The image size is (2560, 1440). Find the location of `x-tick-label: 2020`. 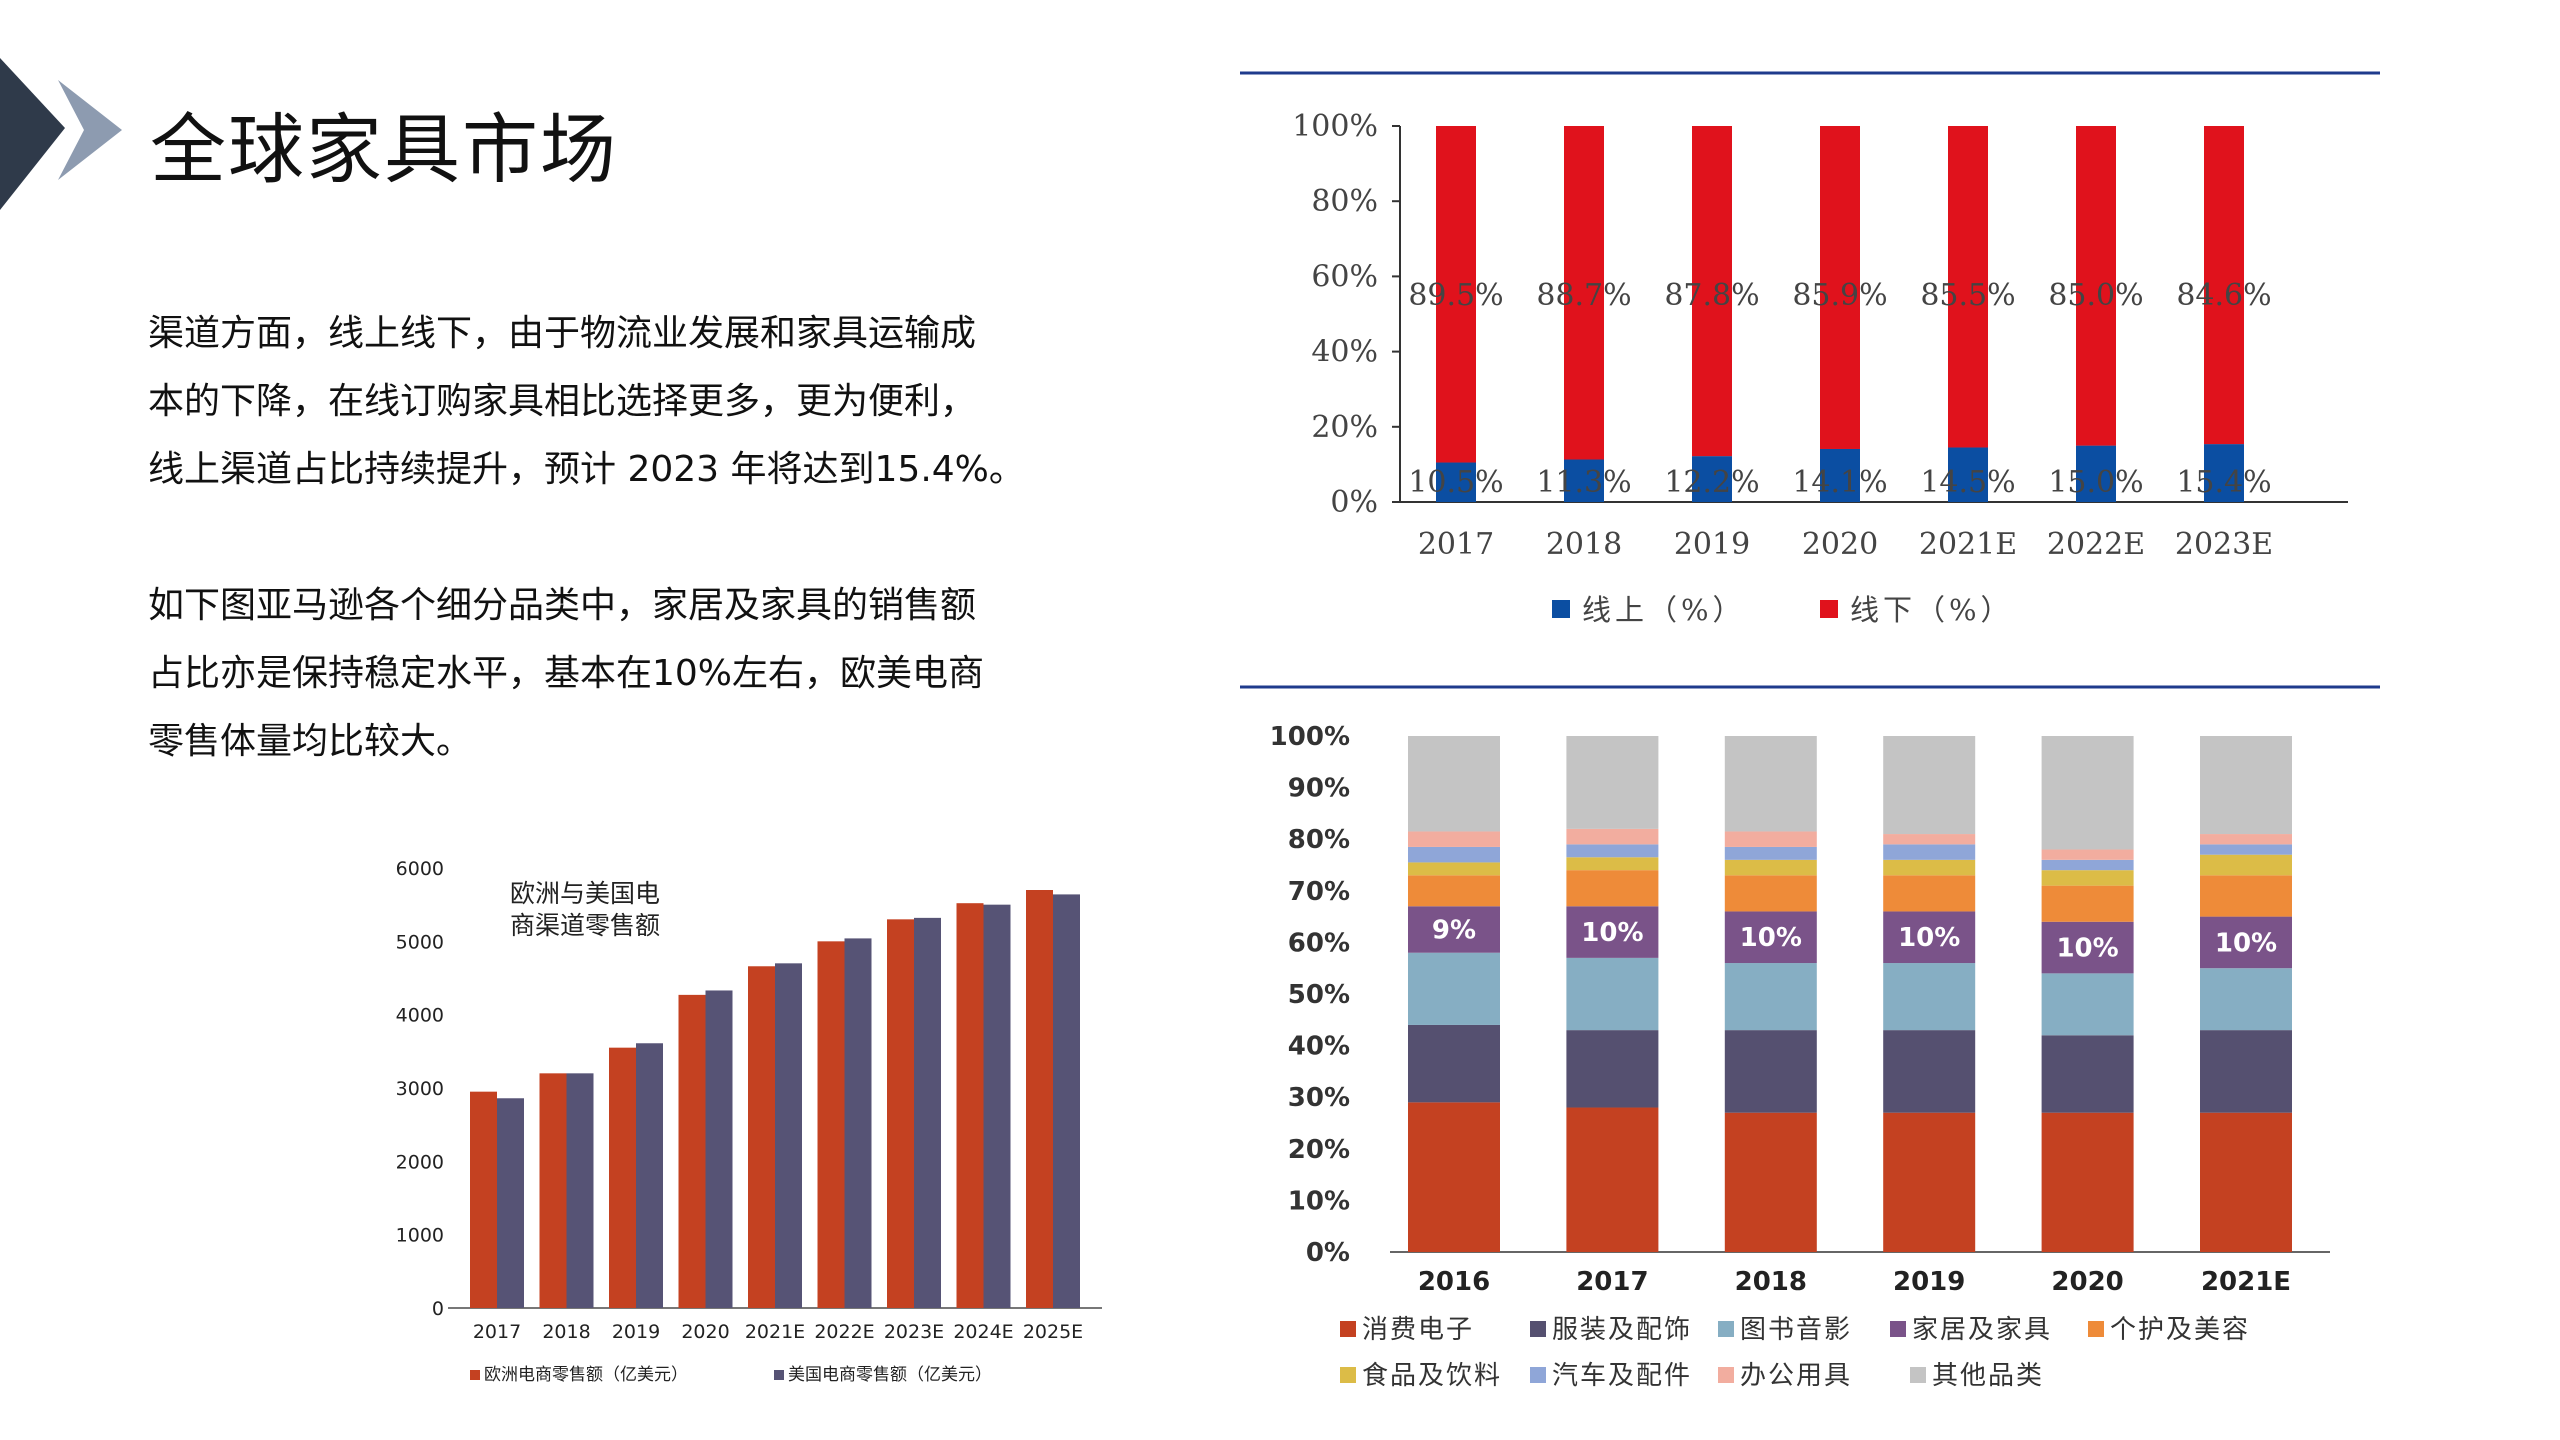

x-tick-label: 2020 is located at coordinates (1840, 544).